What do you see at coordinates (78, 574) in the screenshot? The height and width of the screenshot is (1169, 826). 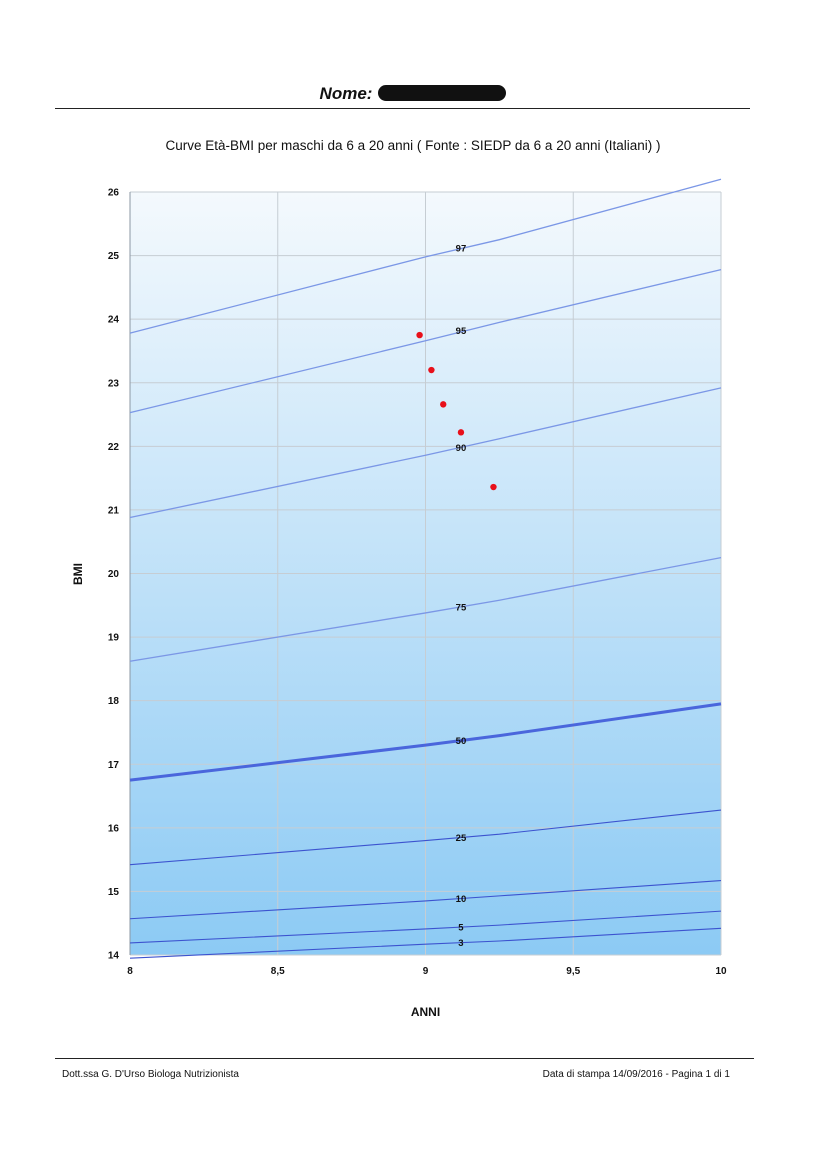 I see `y-axis-label: BMI` at bounding box center [78, 574].